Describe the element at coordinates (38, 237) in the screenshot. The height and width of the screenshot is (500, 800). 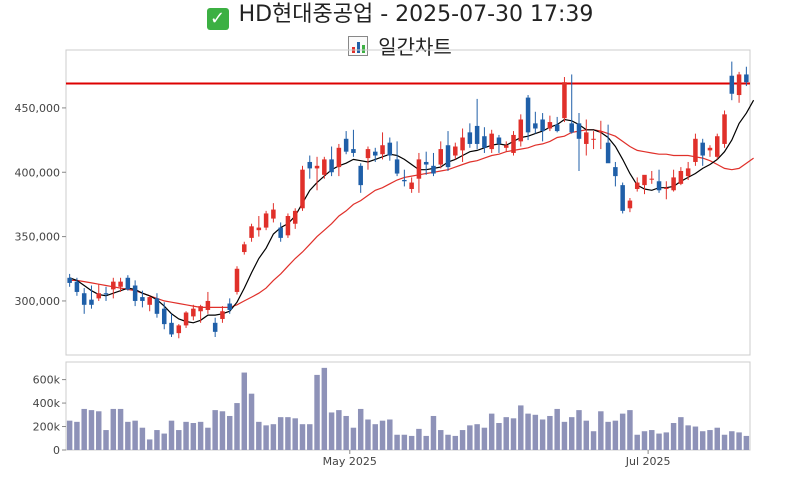
I see `price-y-tick-label: 350,000` at that location.